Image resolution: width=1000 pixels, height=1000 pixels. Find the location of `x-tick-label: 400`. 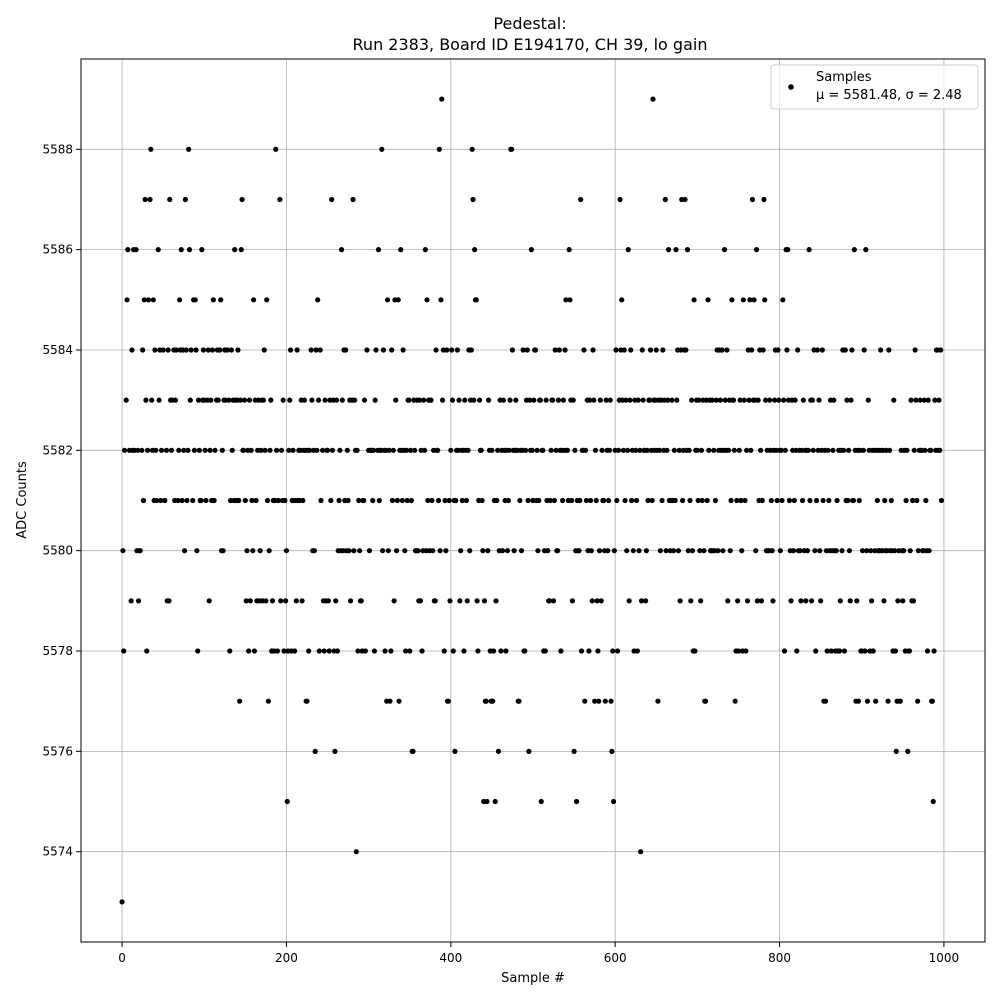

x-tick-label: 400 is located at coordinates (450, 958).